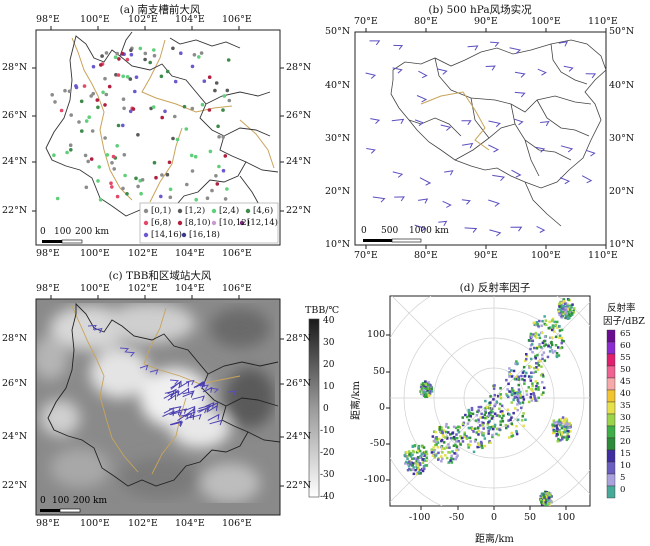 This screenshot has height=546, width=650. I want to click on panel-a-ytick-right-22: 22°N, so click(299, 210).